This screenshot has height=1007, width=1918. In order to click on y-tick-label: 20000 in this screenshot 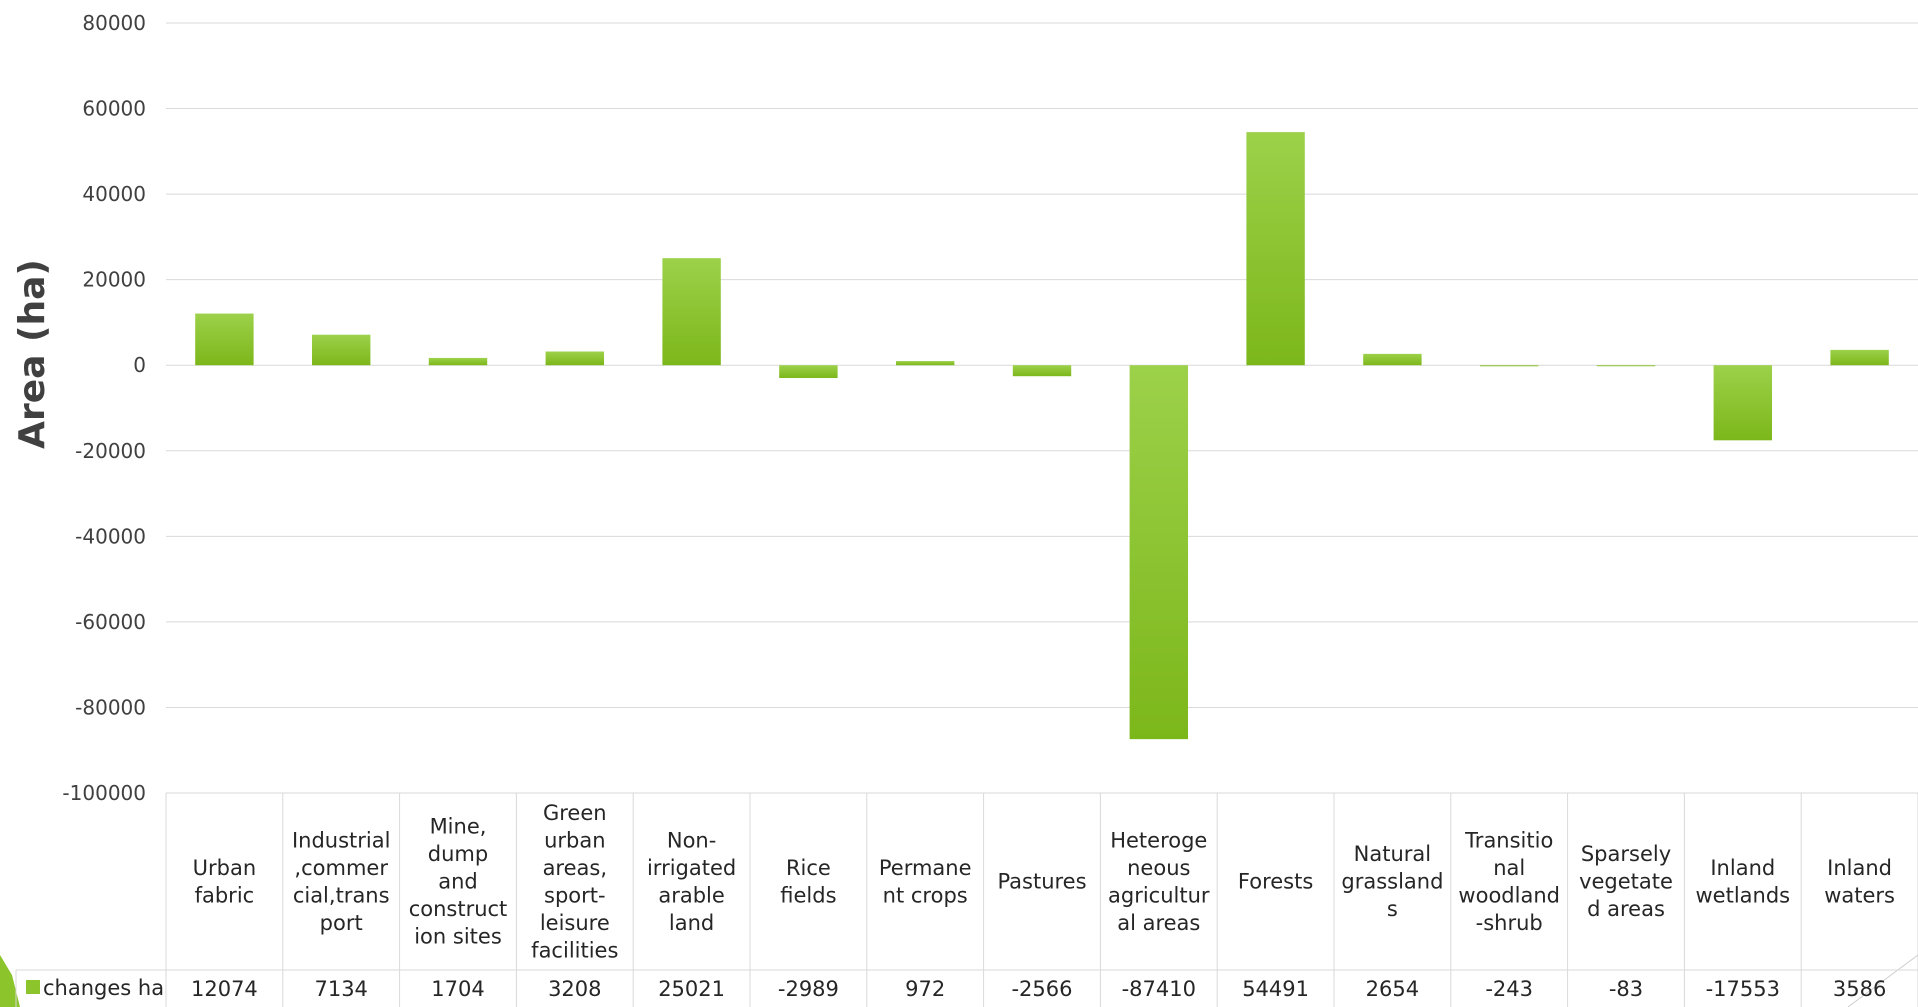, I will do `click(114, 280)`.